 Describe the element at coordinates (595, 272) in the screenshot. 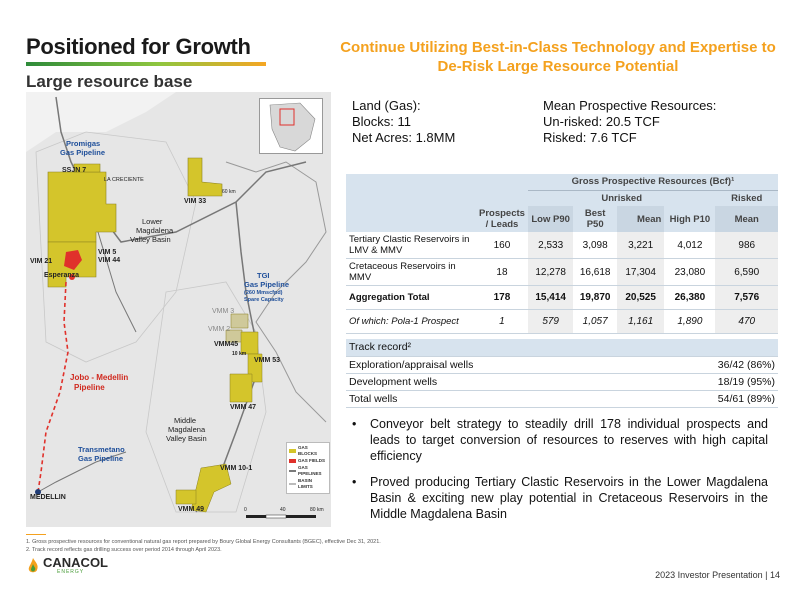

I see `cell: 16,618` at that location.